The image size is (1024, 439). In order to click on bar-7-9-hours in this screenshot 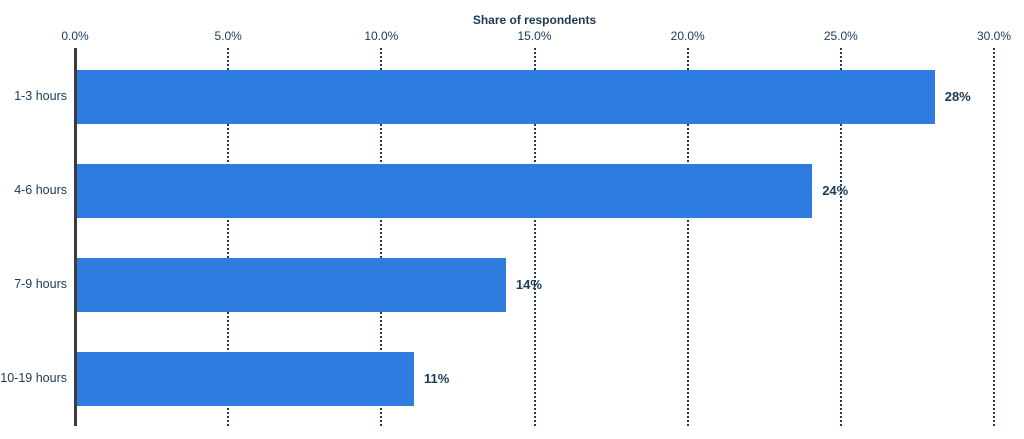, I will do `click(291, 285)`.